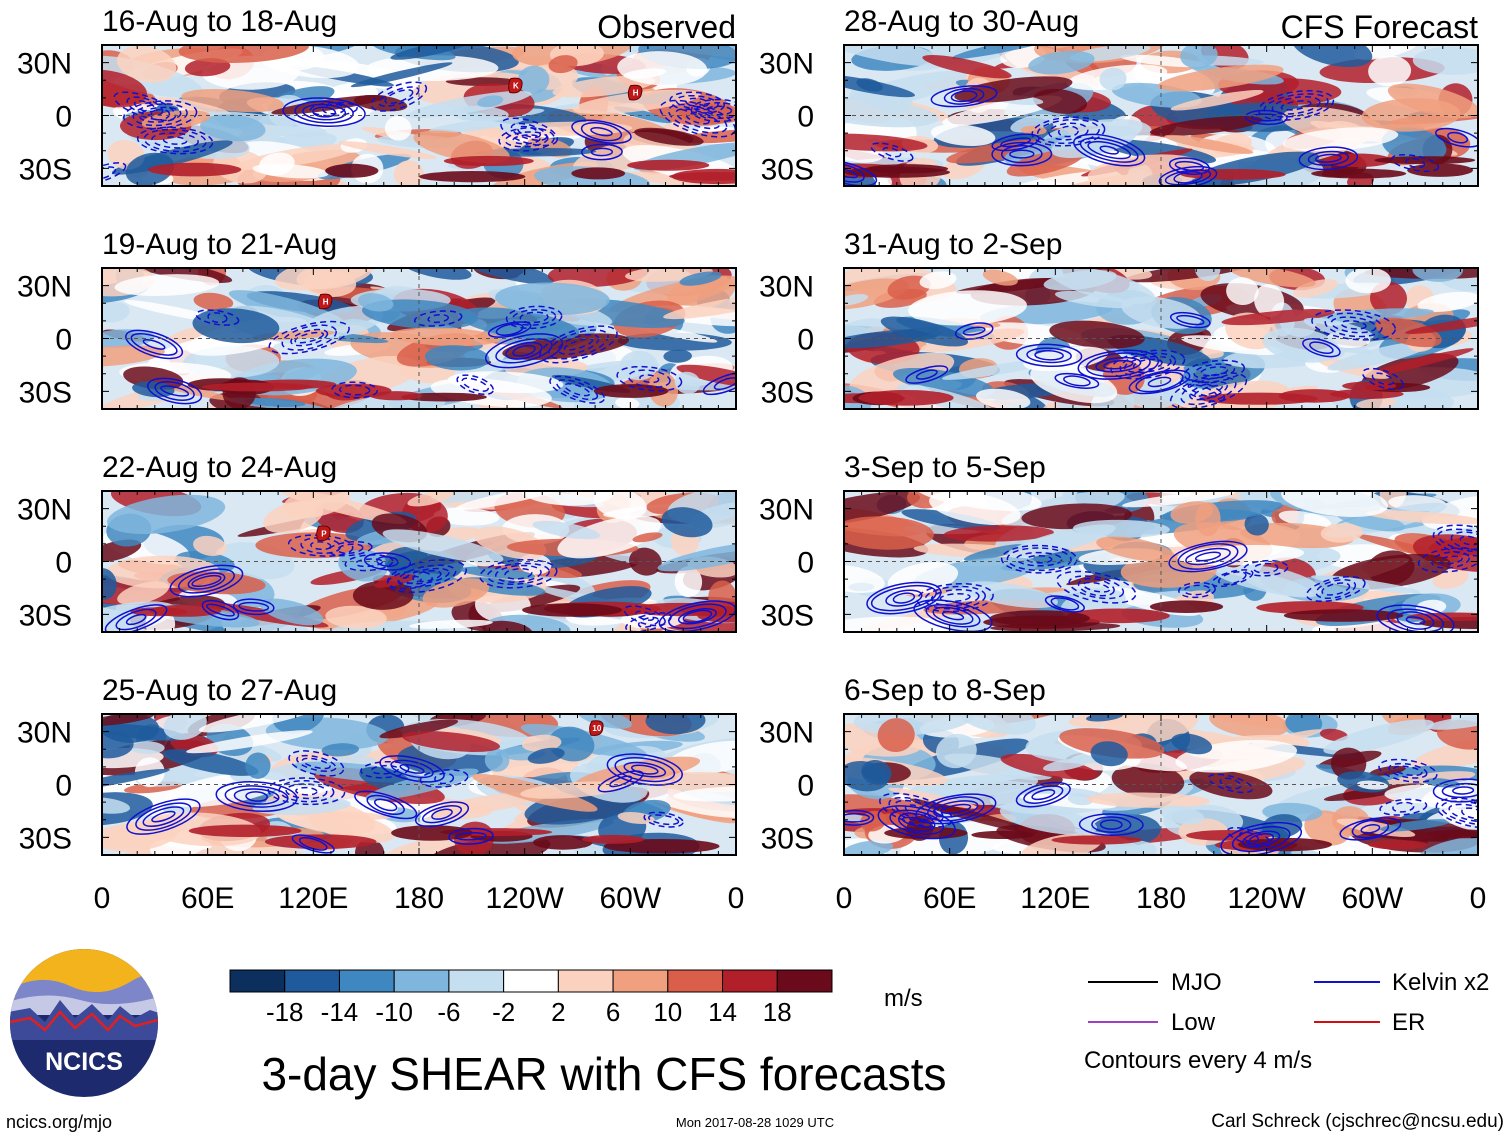 The width and height of the screenshot is (1510, 1137). I want to click on ncics-logo: NCICS, so click(84, 1023).